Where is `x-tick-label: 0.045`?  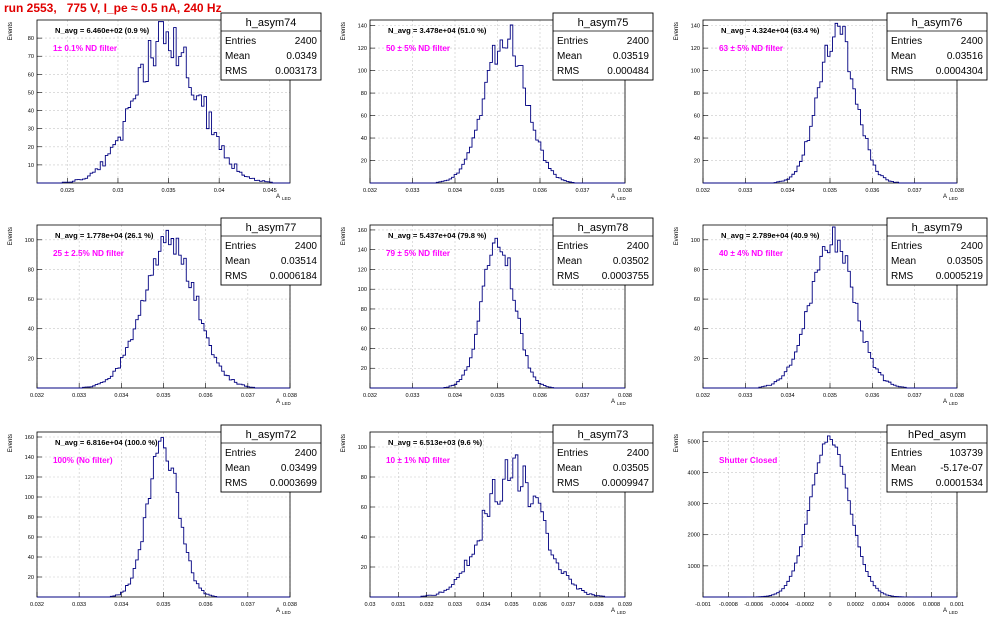
x-tick-label: 0.045 is located at coordinates (270, 191).